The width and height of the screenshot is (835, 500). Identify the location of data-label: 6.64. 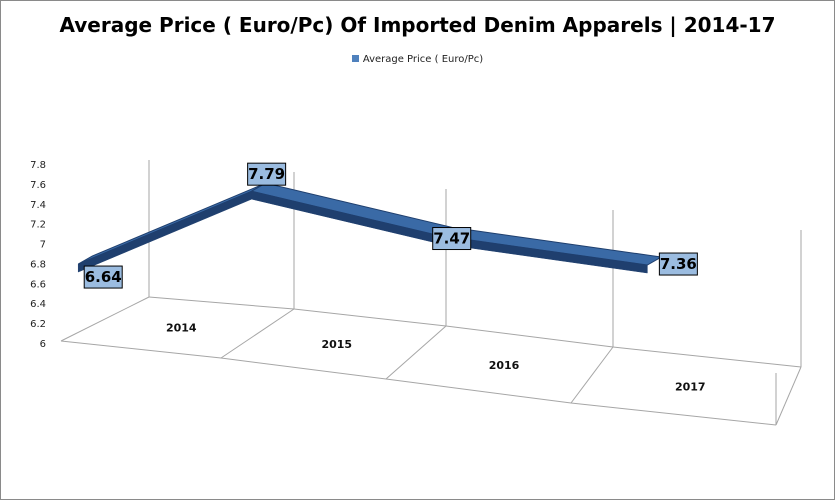
(103, 277).